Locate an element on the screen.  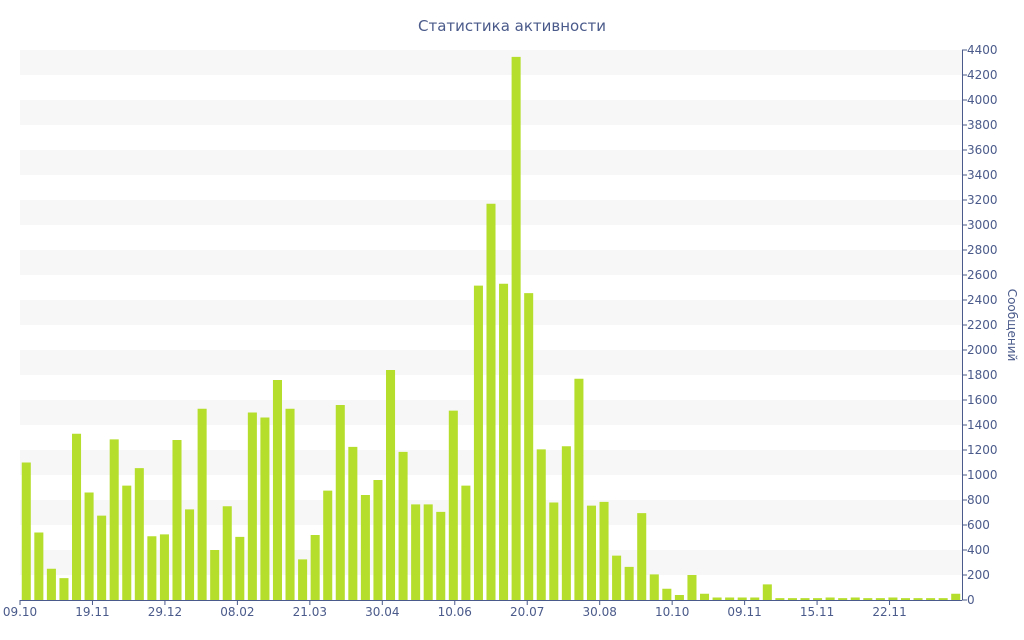
y-tick-label: 2400 is located at coordinates (982, 300).